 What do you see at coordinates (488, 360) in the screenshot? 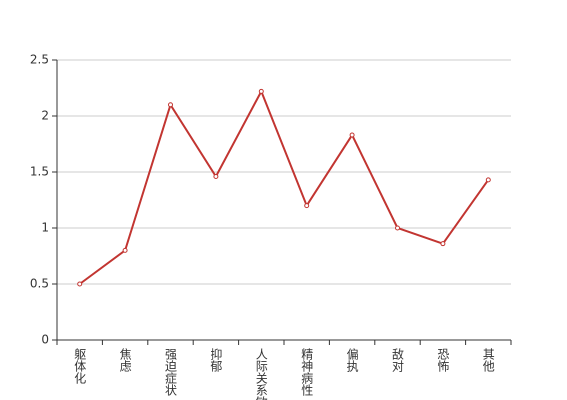
I see `x-tick-label: 其他` at bounding box center [488, 360].